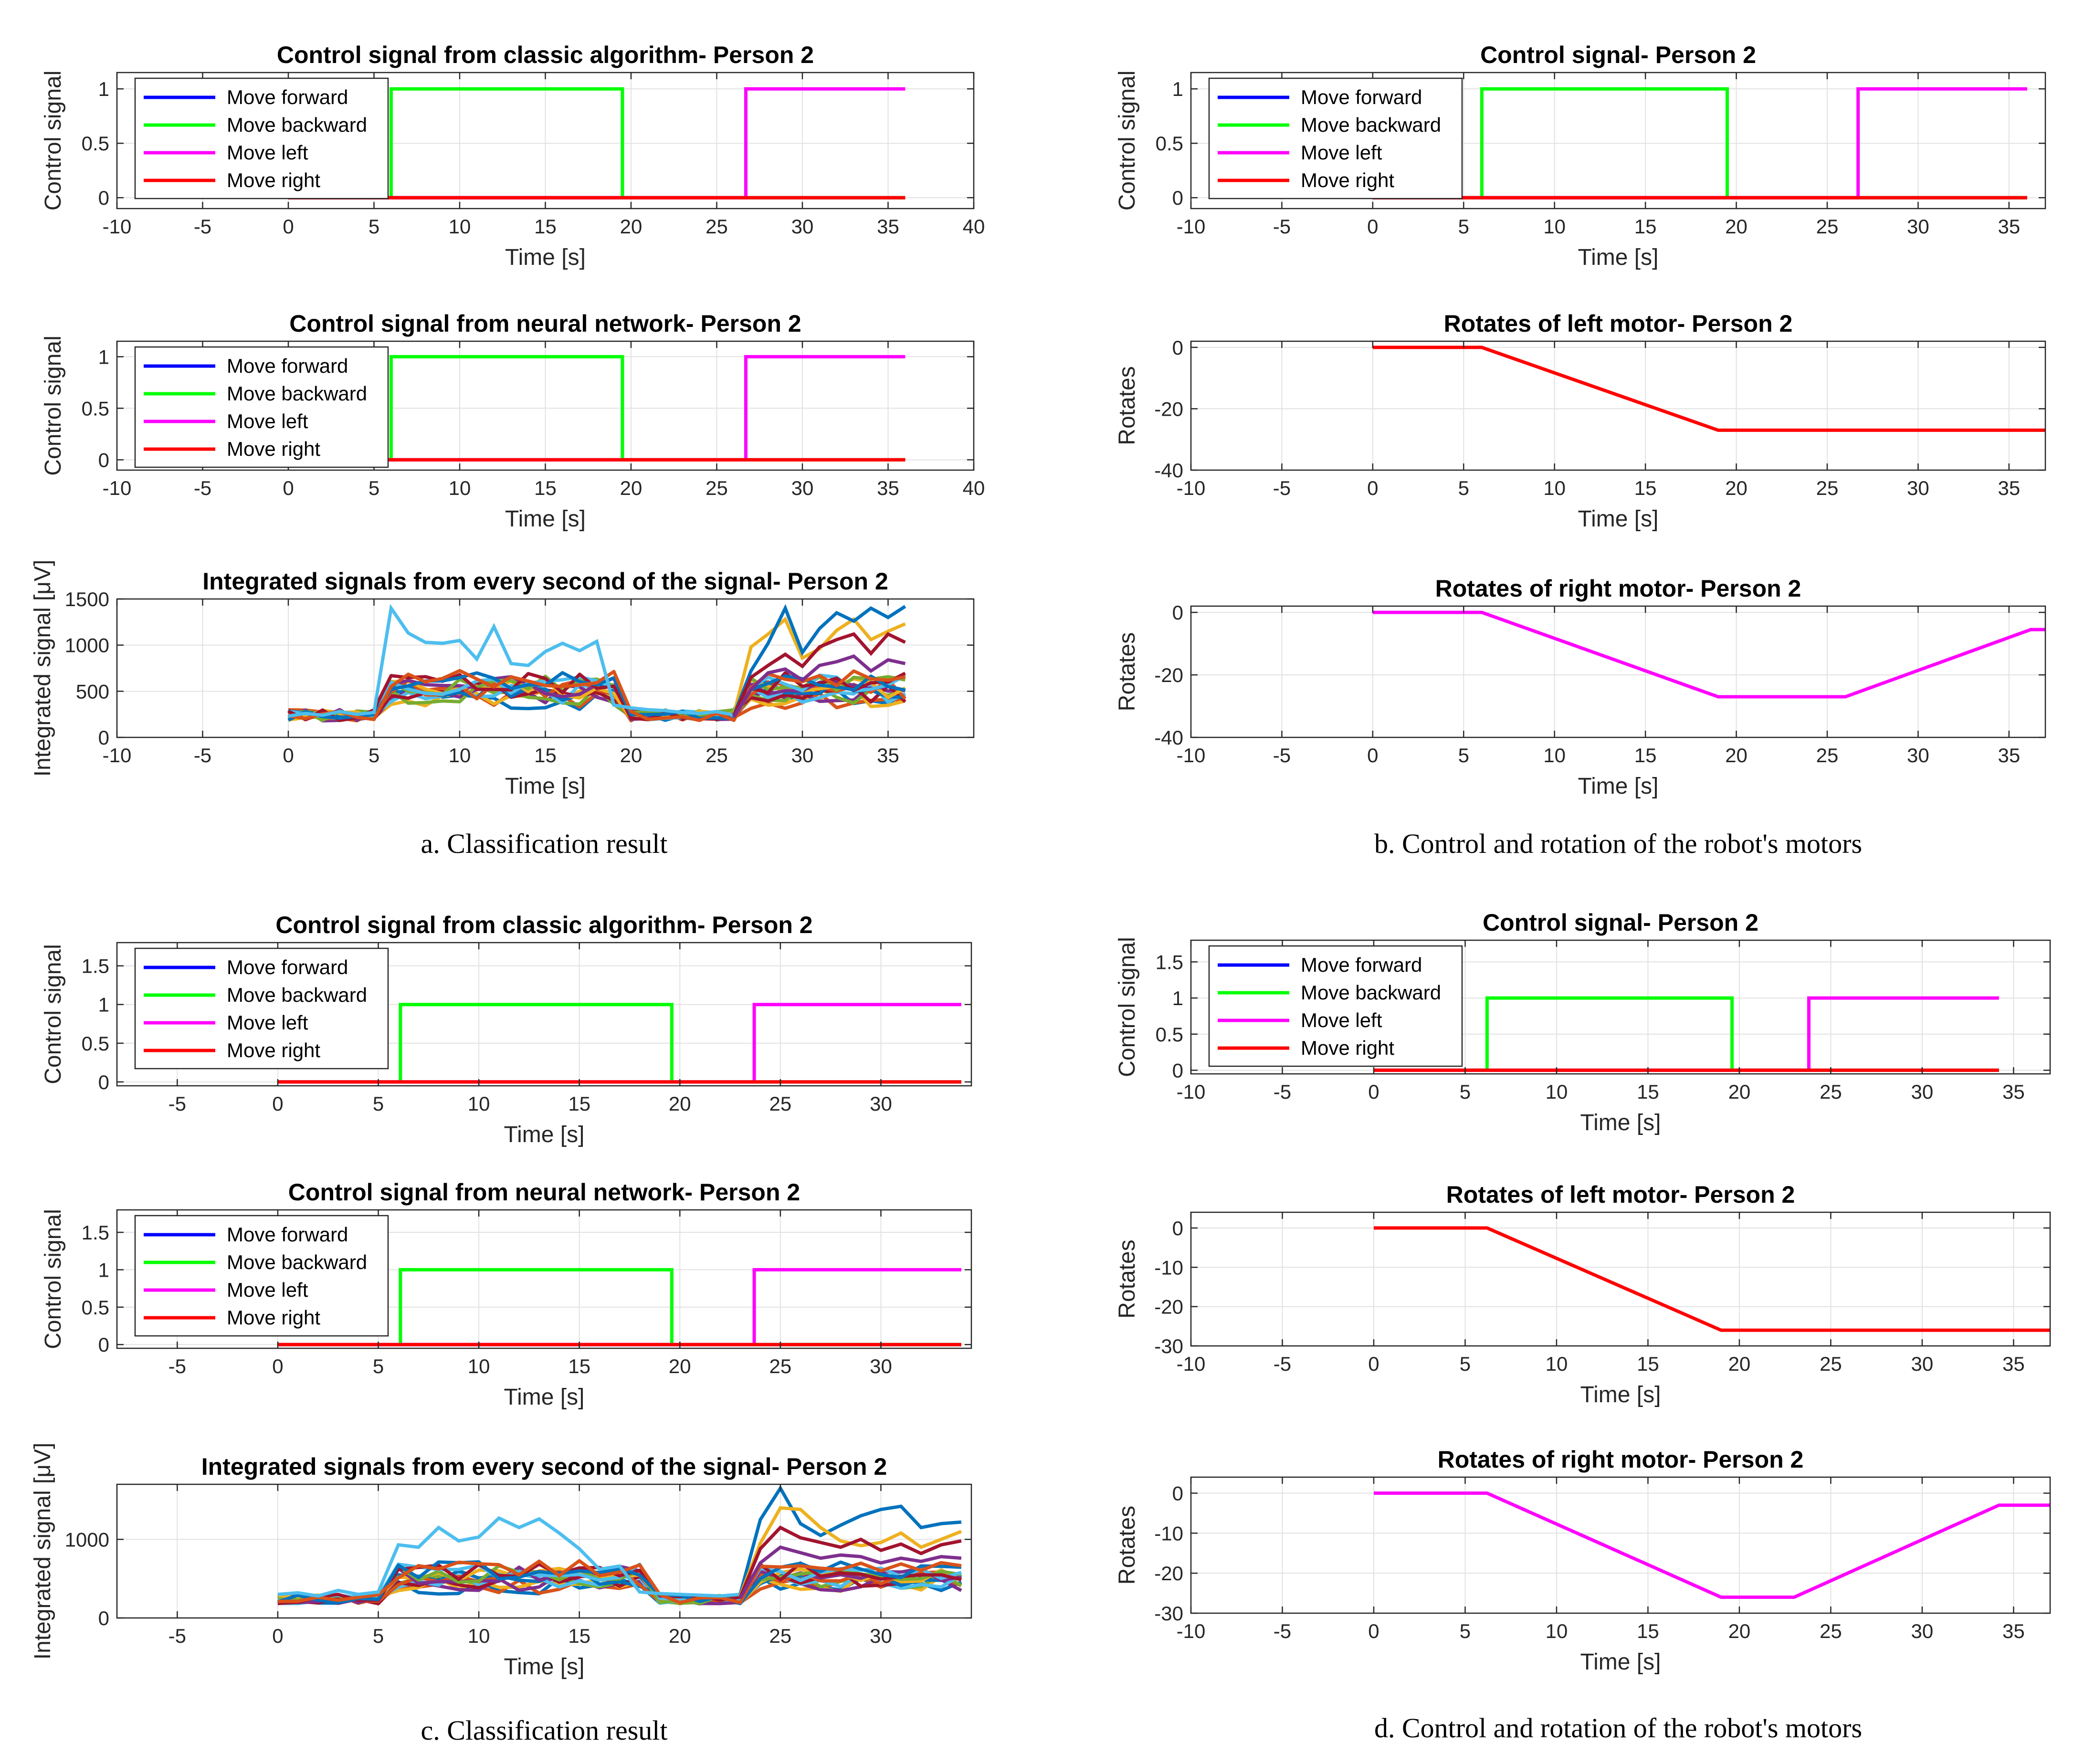  What do you see at coordinates (1168, 1346) in the screenshot?
I see `y-tick-label: -30` at bounding box center [1168, 1346].